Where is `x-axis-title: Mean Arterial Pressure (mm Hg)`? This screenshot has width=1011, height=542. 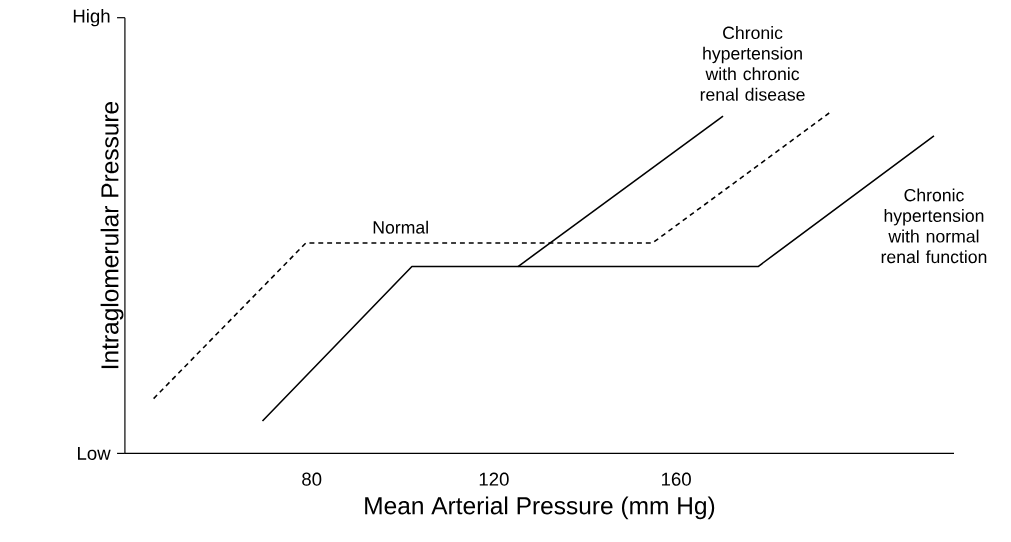 x-axis-title: Mean Arterial Pressure (mm Hg) is located at coordinates (540, 508).